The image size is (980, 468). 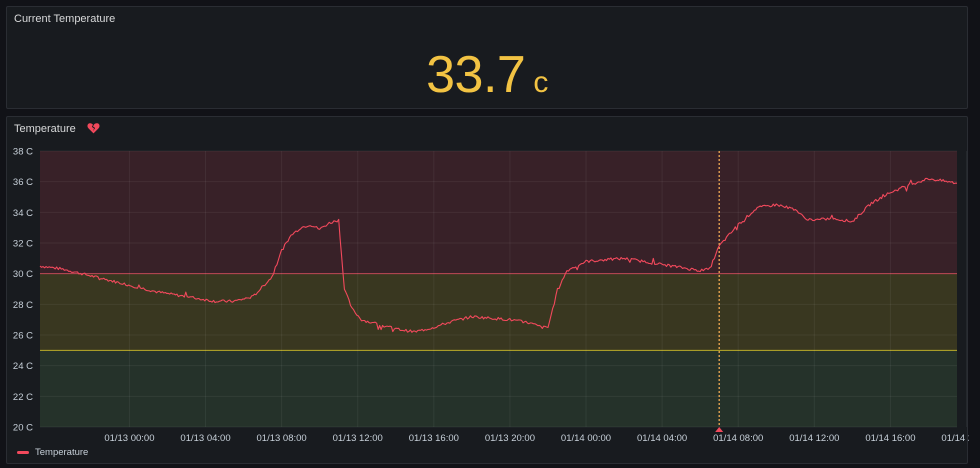 I want to click on x-tick-label: 01/14 04:00, so click(x=662, y=438).